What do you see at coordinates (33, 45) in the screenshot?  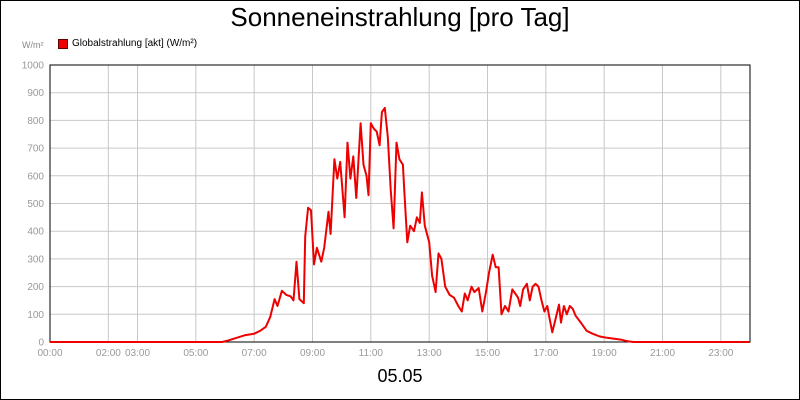 I see `y-axis-unit: W/m²` at bounding box center [33, 45].